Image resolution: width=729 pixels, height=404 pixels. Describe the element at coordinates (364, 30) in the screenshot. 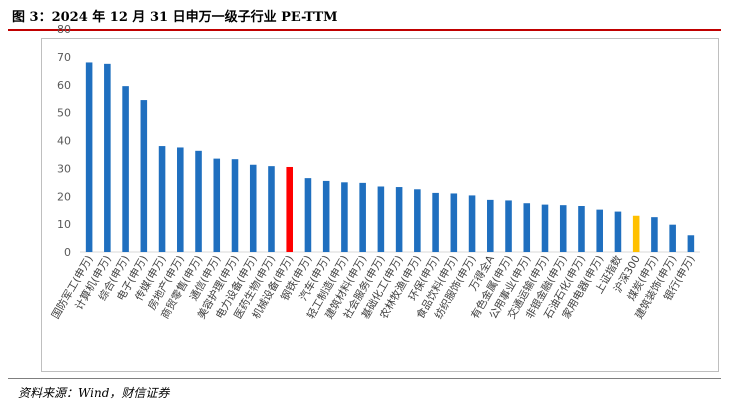

I see `title-rule` at that location.